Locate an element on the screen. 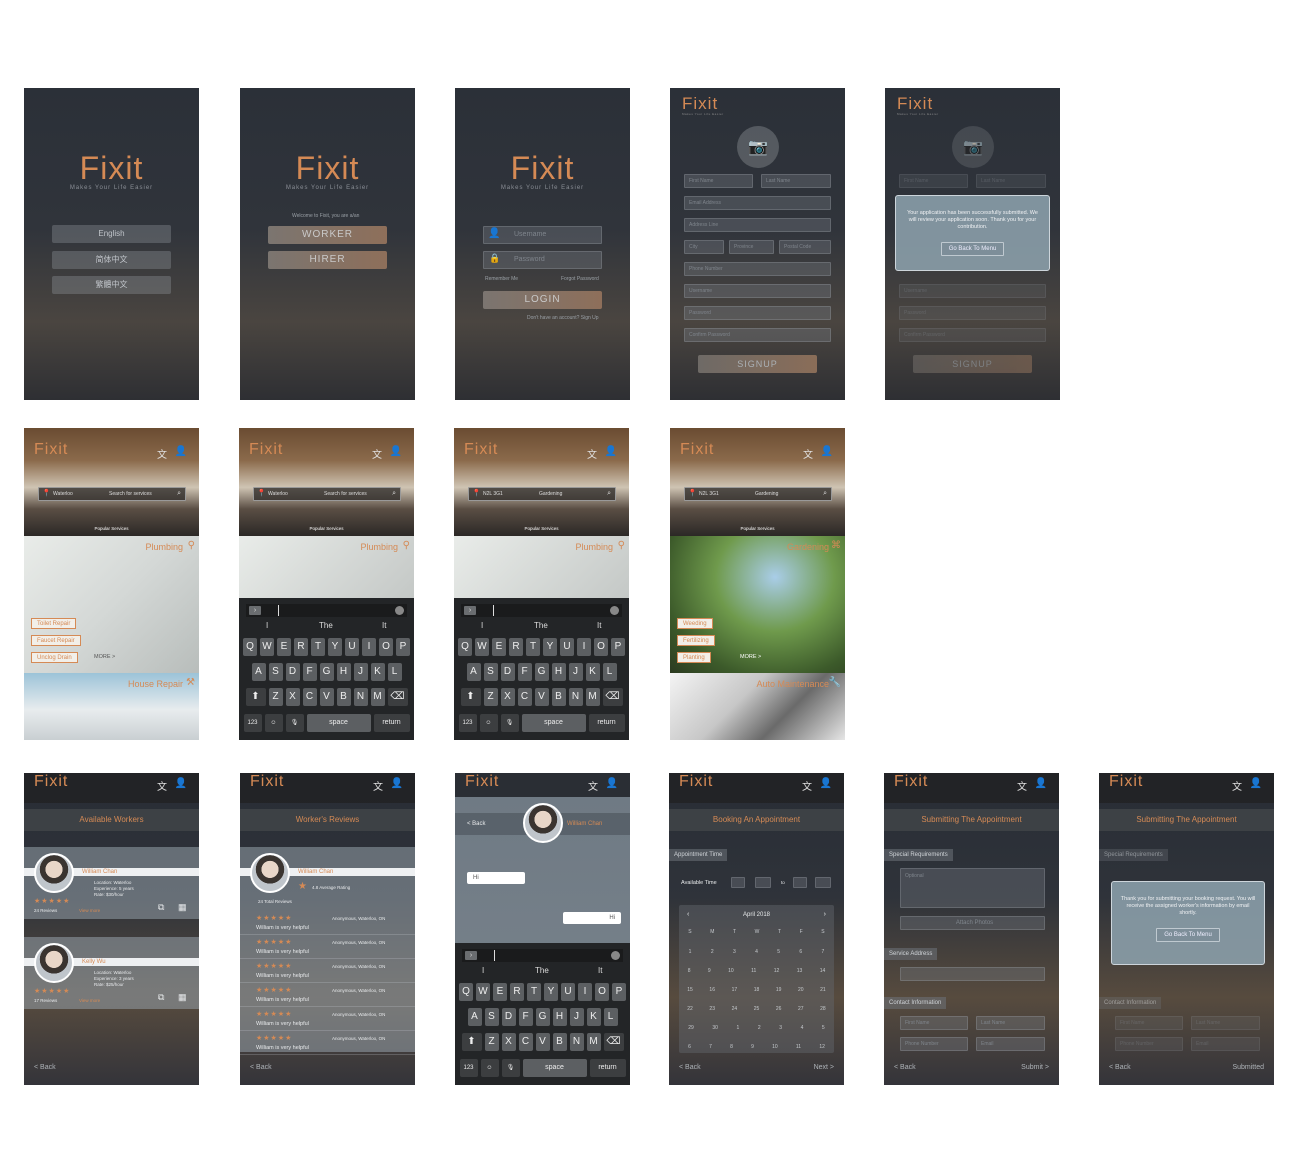 This screenshot has height=1174, width=1298. shift-key: ⬆ is located at coordinates (255, 697).